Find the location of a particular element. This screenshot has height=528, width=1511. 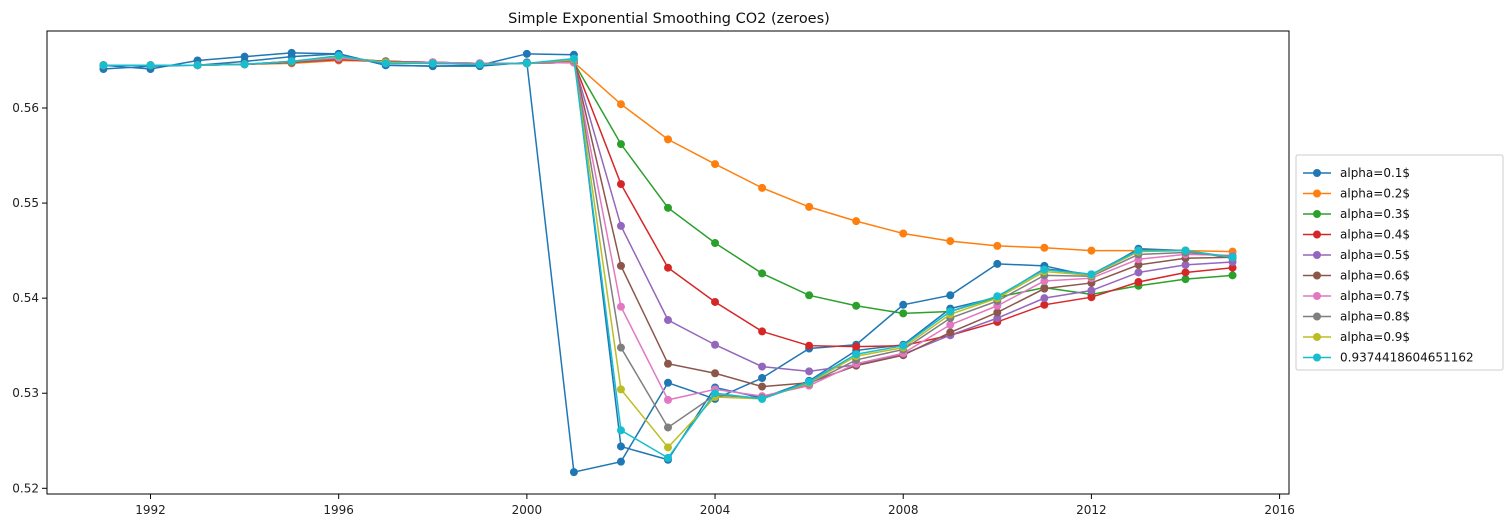

y-tick-label: 0.55 is located at coordinates (25, 203).